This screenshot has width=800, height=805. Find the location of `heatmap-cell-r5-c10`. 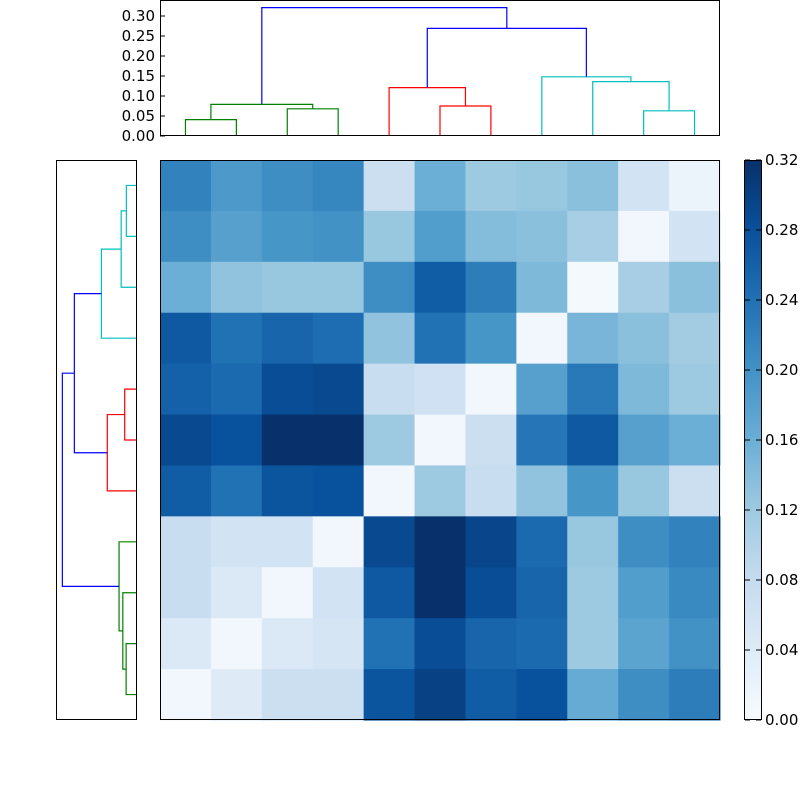

heatmap-cell-r5-c10 is located at coordinates (695, 440).